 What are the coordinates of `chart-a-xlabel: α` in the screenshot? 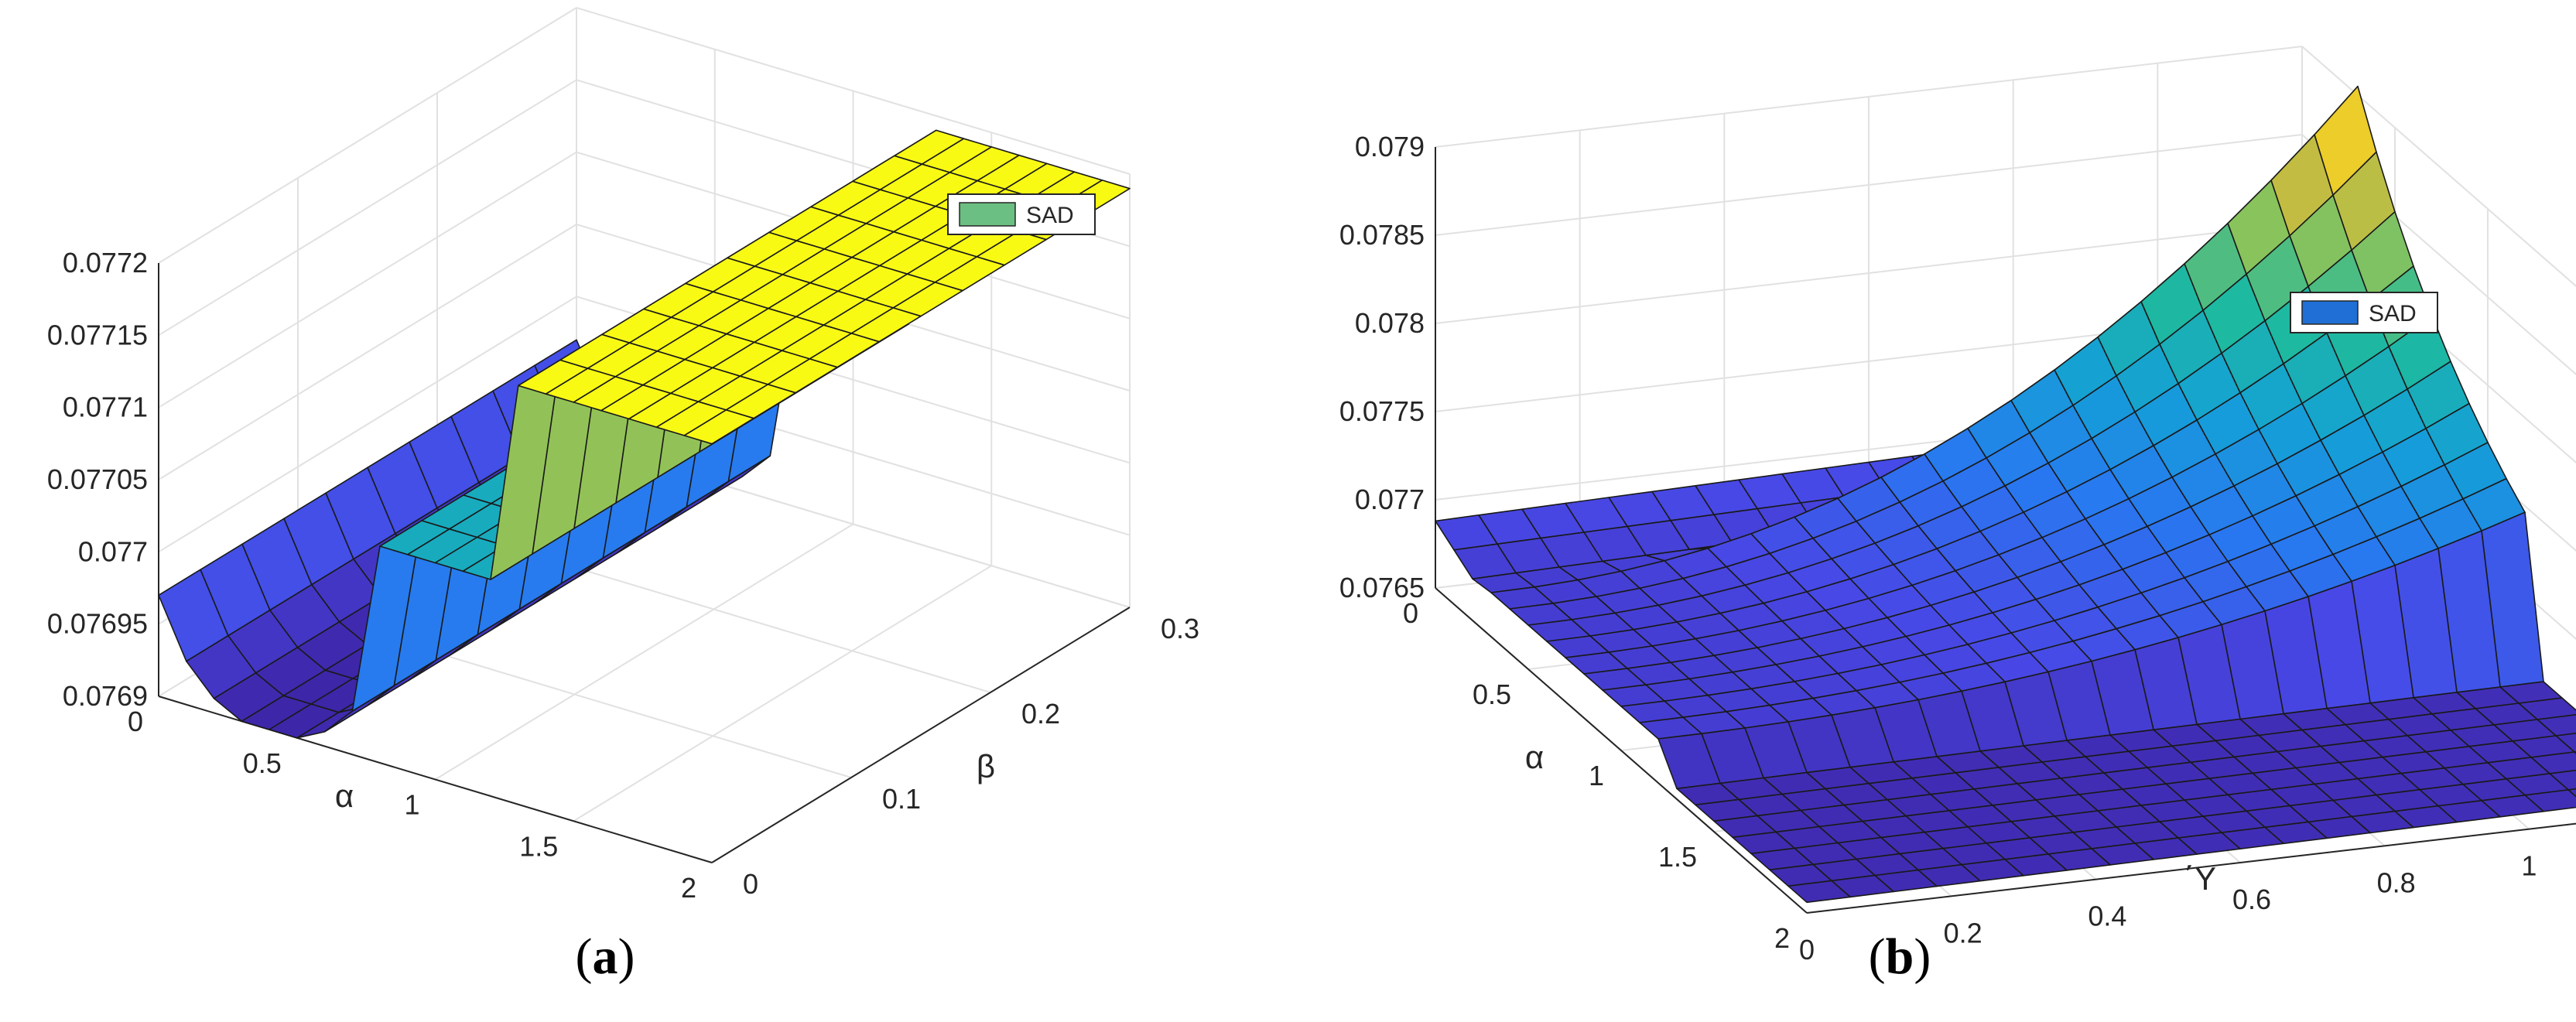 It's located at (344, 796).